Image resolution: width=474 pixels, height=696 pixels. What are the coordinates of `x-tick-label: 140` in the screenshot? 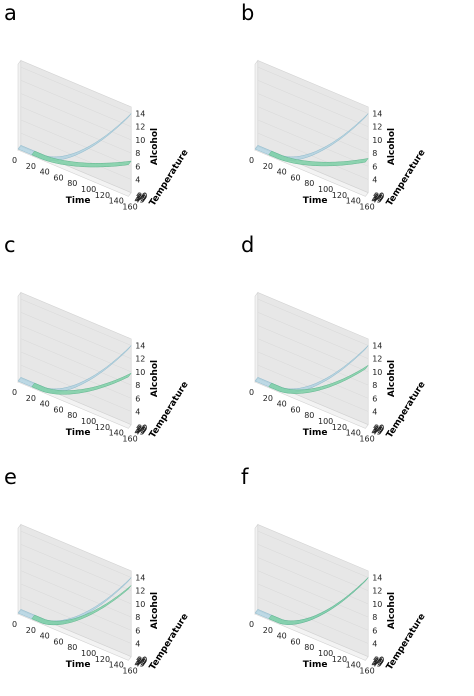 It's located at (353, 201).